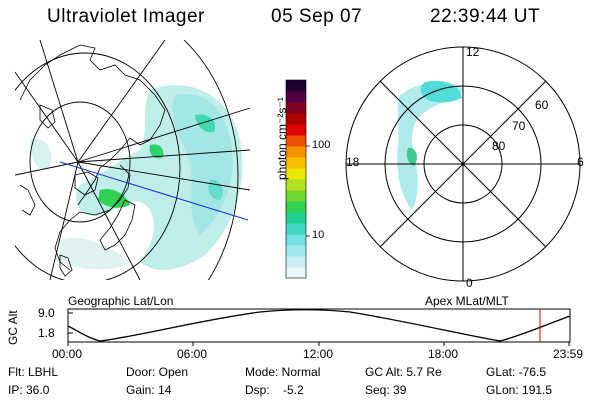 The image size is (600, 400). I want to click on colorbar-frame, so click(296, 179).